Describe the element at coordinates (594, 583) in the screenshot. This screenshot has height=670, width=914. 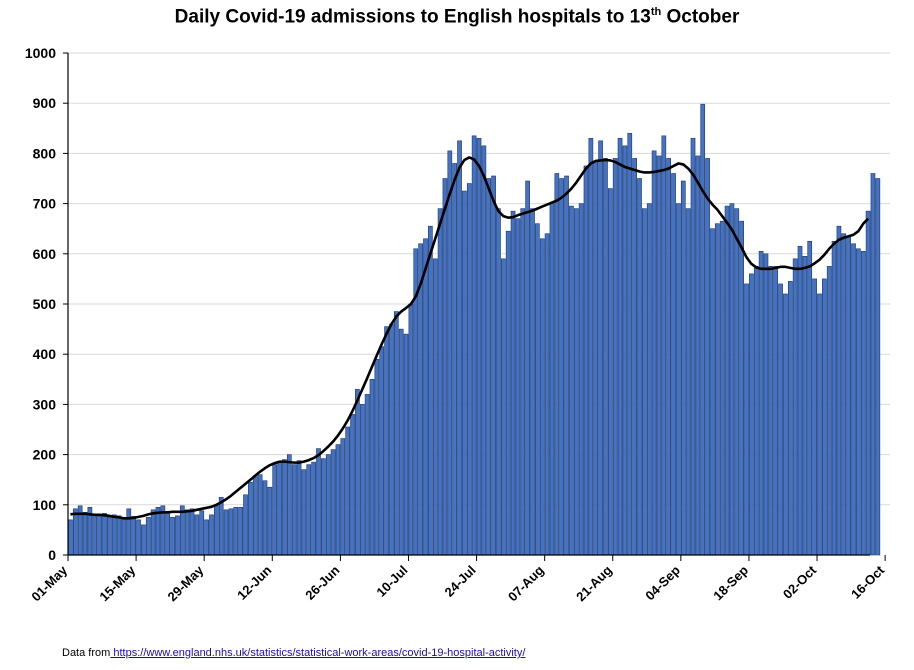
I see `x-tick-label-21-Aug: 21-Aug` at that location.